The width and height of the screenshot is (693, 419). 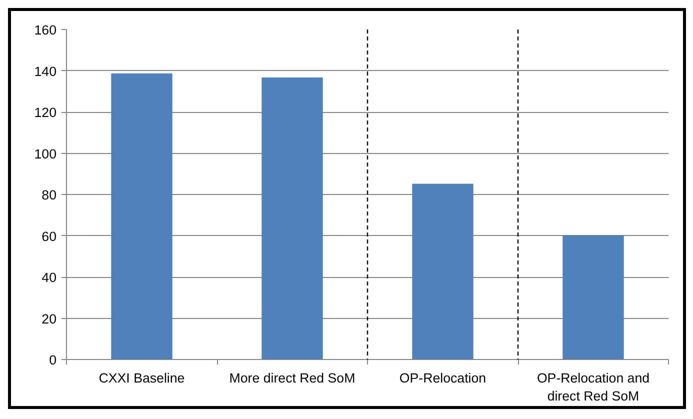 What do you see at coordinates (141, 378) in the screenshot?
I see `x-tick-label: CXXI Baseline` at bounding box center [141, 378].